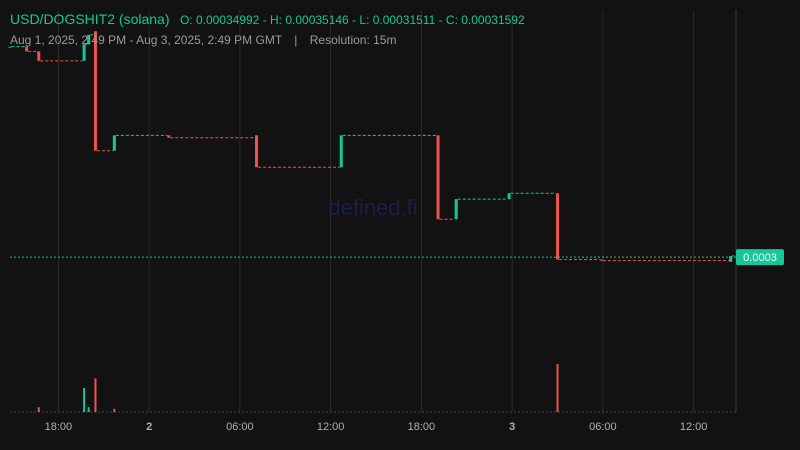 The height and width of the screenshot is (450, 800). What do you see at coordinates (149, 427) in the screenshot?
I see `x-tick-label: 2` at bounding box center [149, 427].